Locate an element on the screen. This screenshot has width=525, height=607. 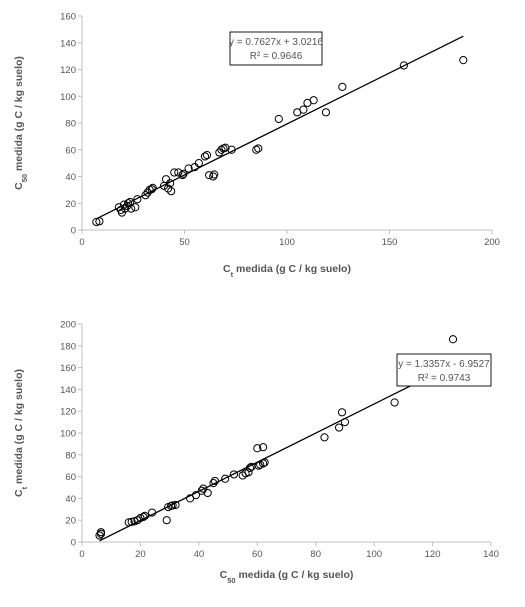
y-axis-title: Ct medida (g C / kg suelo) is located at coordinates (21, 433).